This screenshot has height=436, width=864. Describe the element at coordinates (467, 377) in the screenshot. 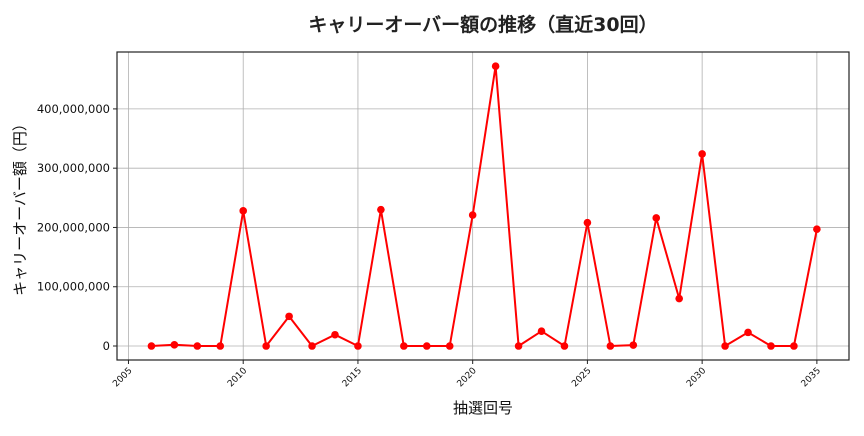

I see `x-tick-label: 2020` at that location.